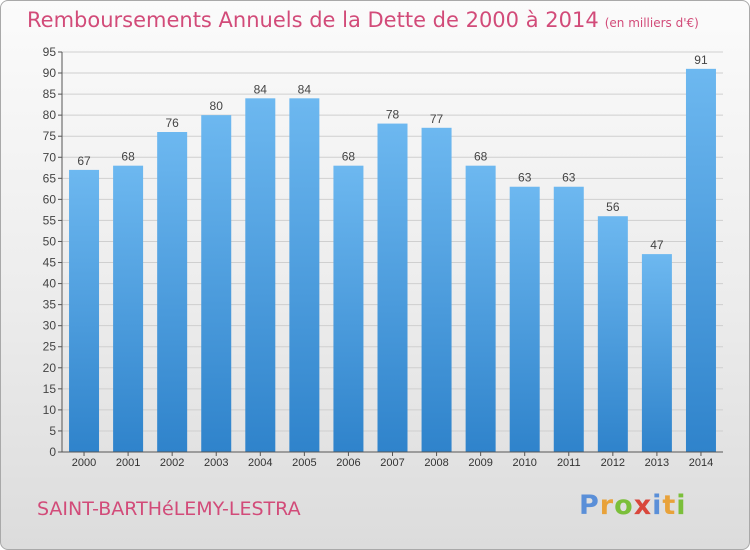 The image size is (750, 550). What do you see at coordinates (613, 463) in the screenshot?
I see `x-tick-label: 2012` at bounding box center [613, 463].